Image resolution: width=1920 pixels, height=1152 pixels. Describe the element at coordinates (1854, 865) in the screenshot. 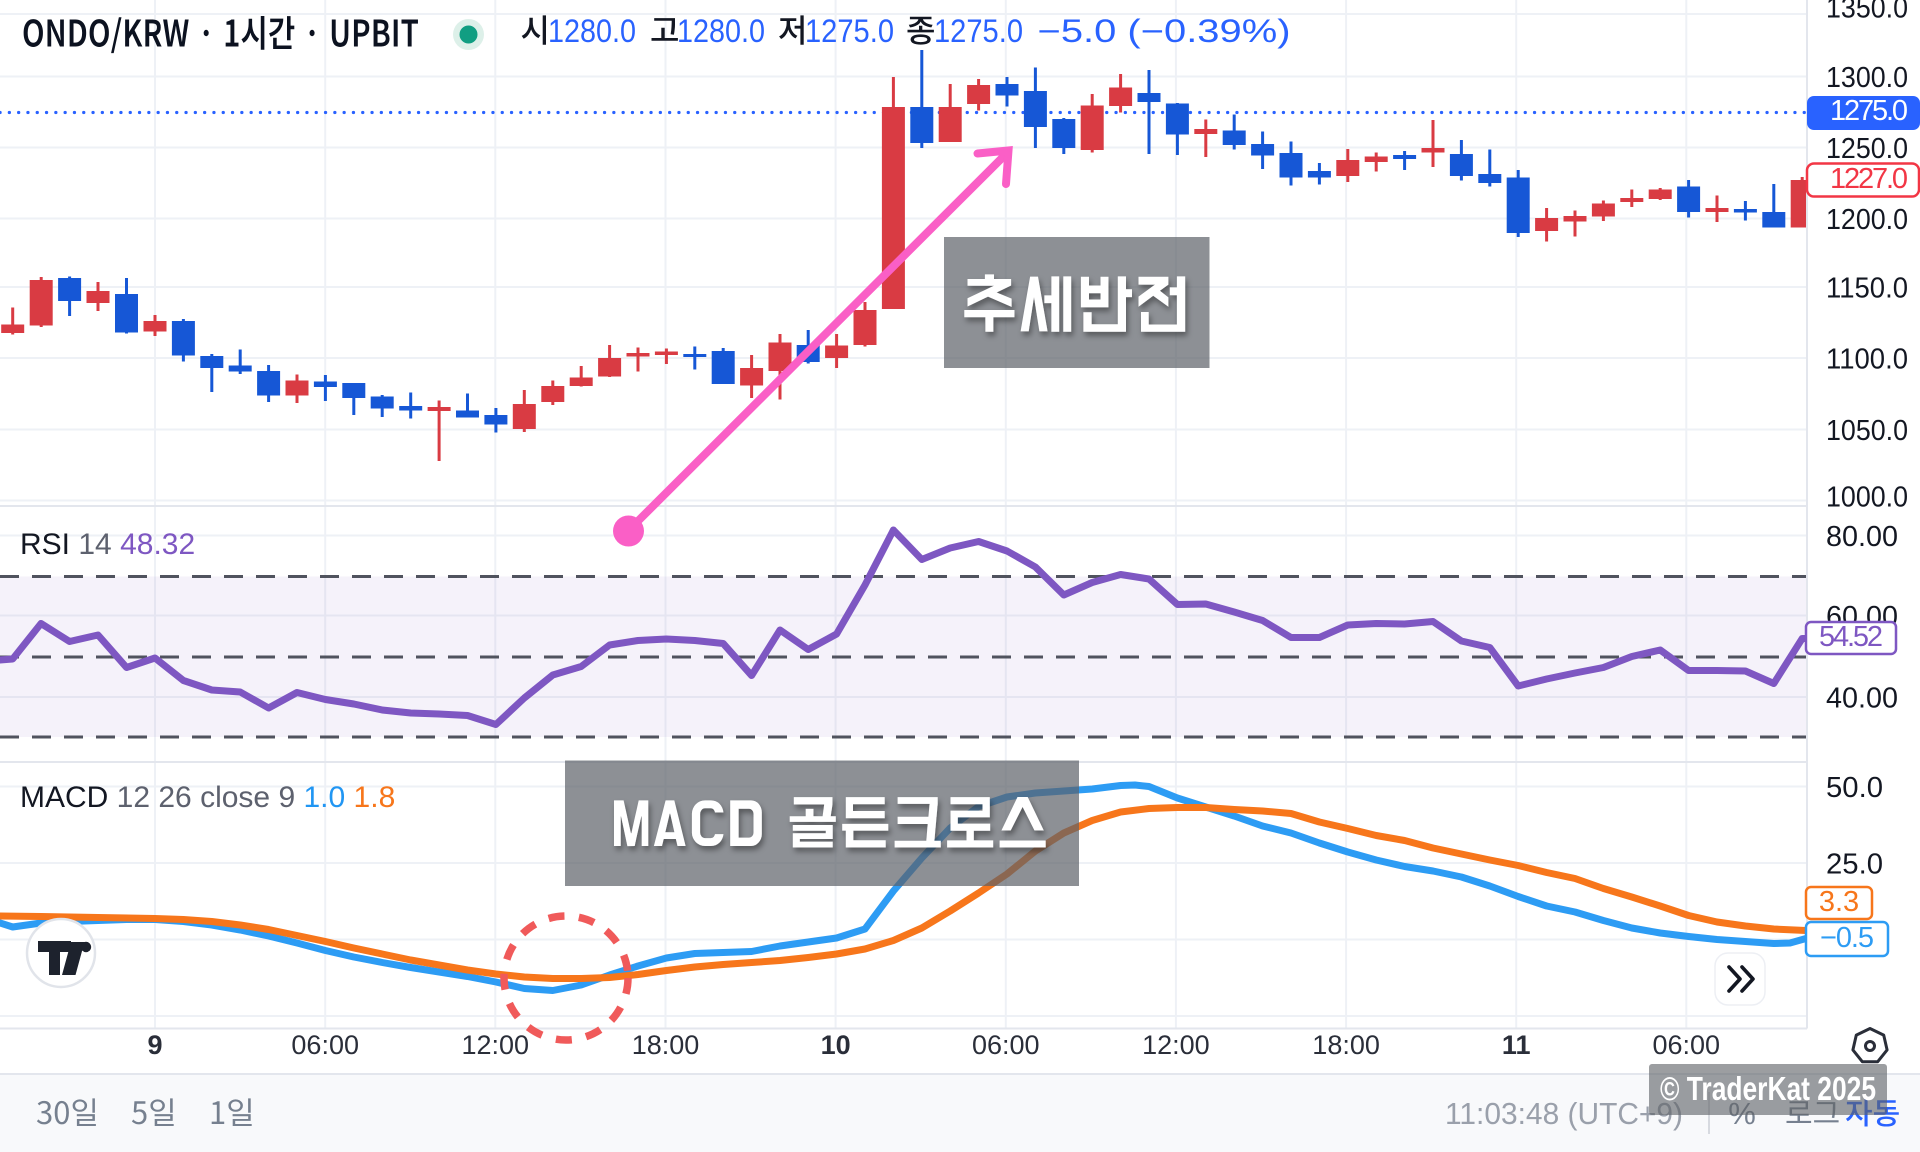

I see `svg-text: 25.0` at that location.